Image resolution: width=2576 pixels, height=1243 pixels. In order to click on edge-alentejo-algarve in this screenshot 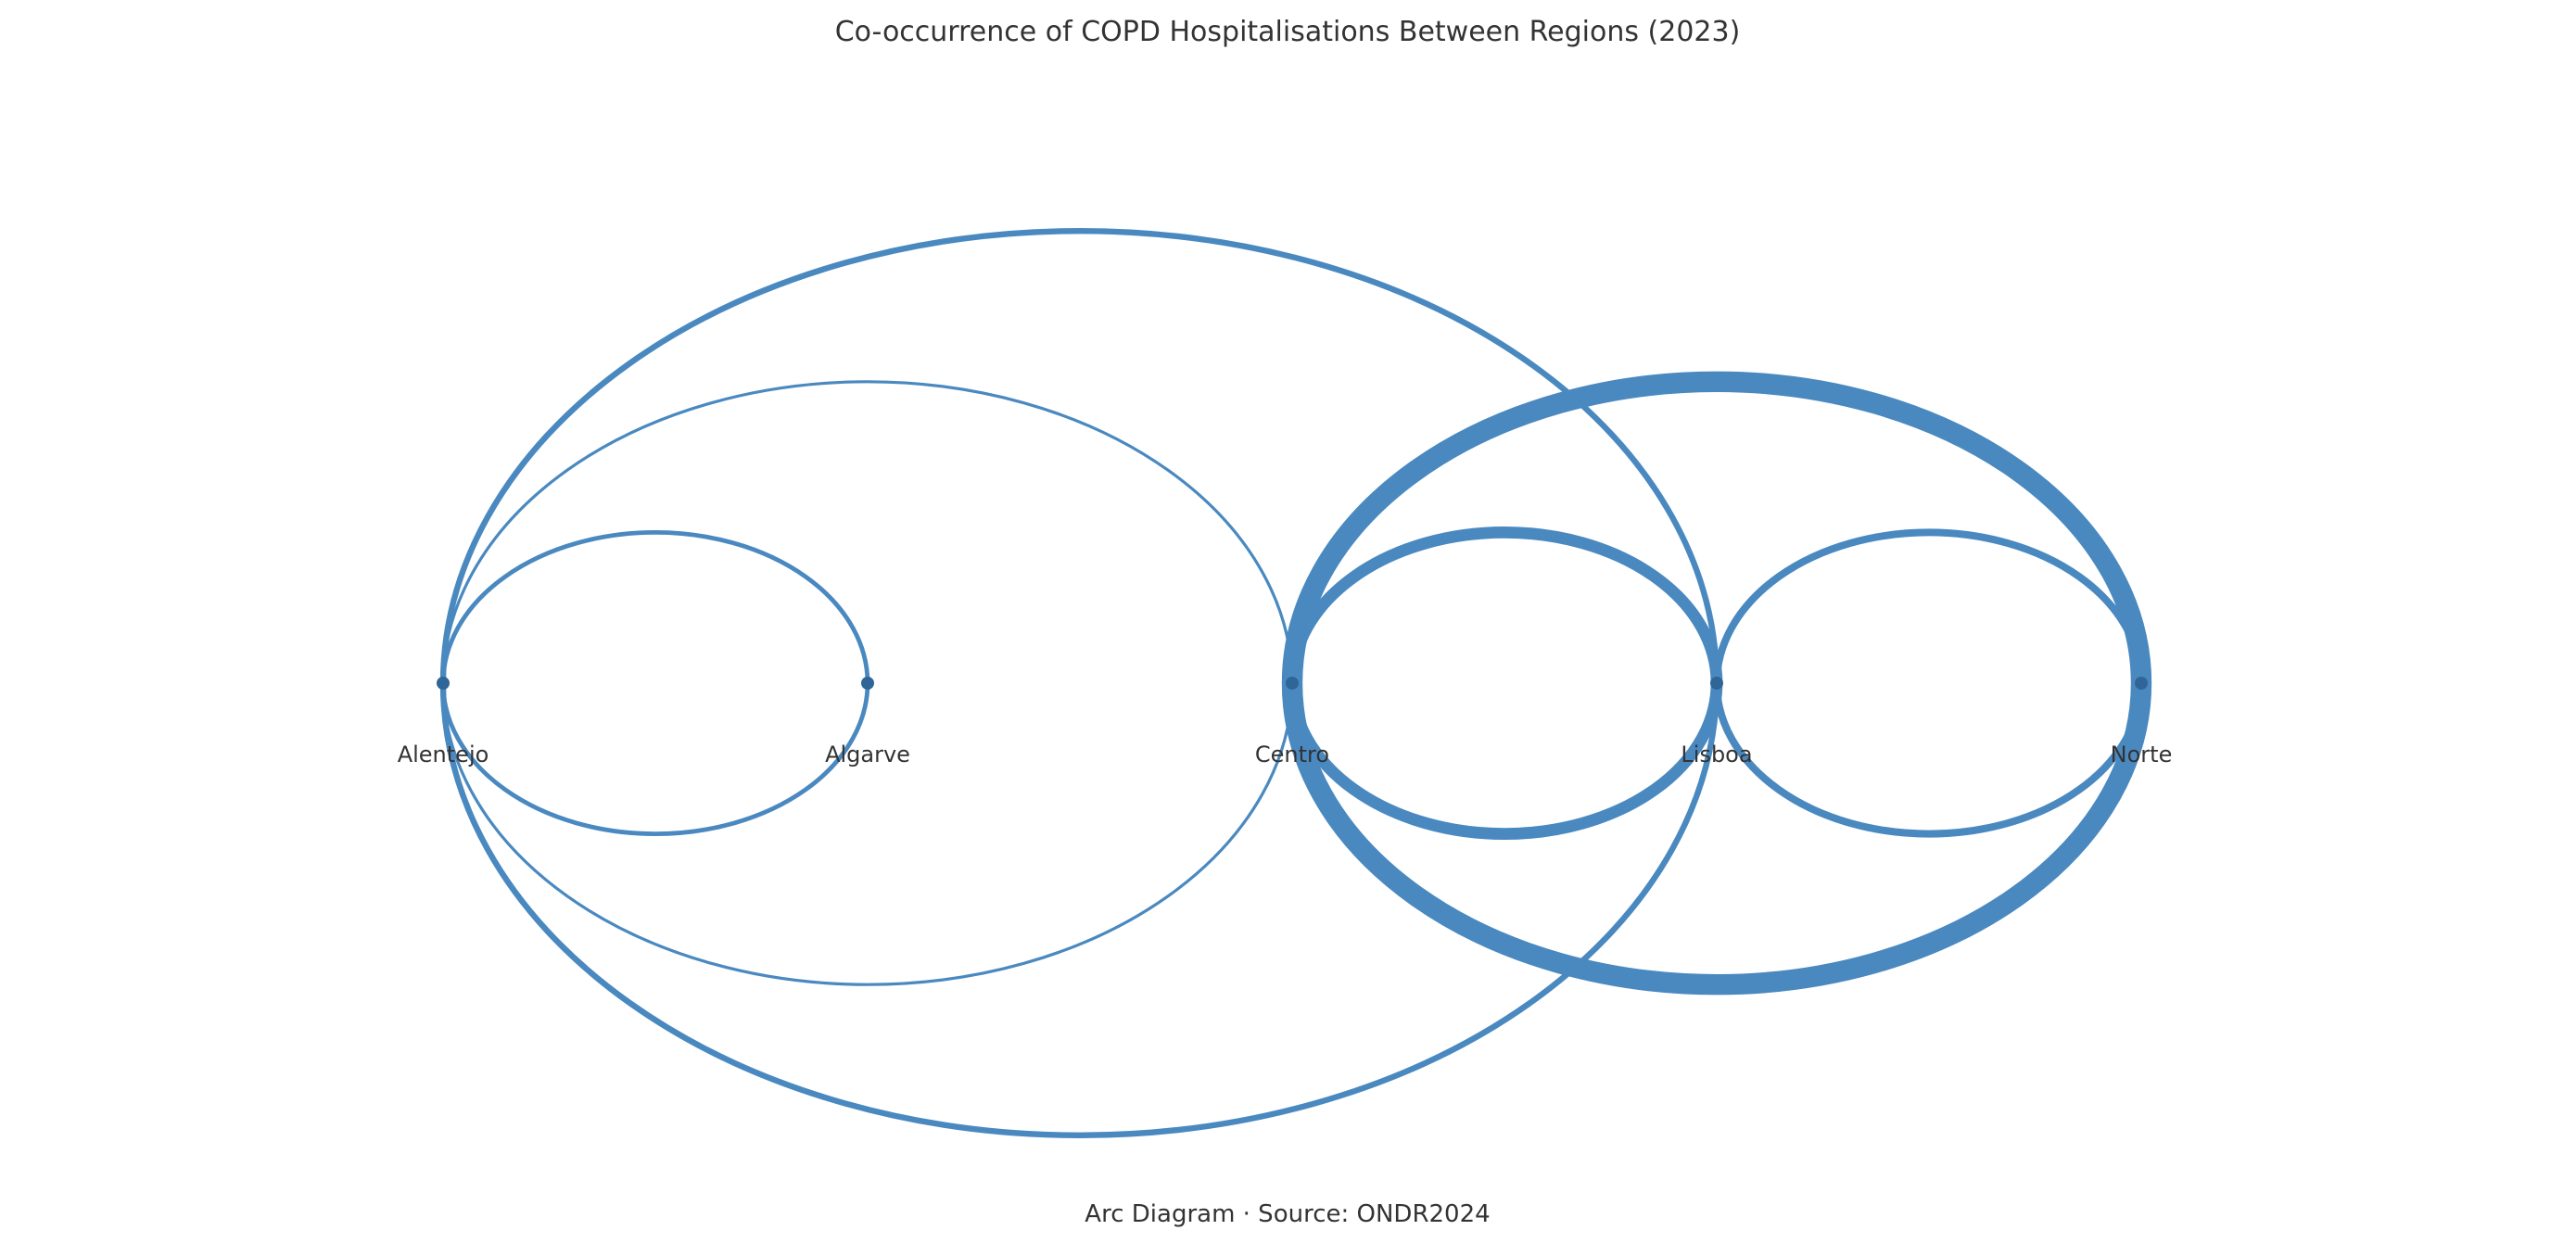, I will do `click(655, 683)`.